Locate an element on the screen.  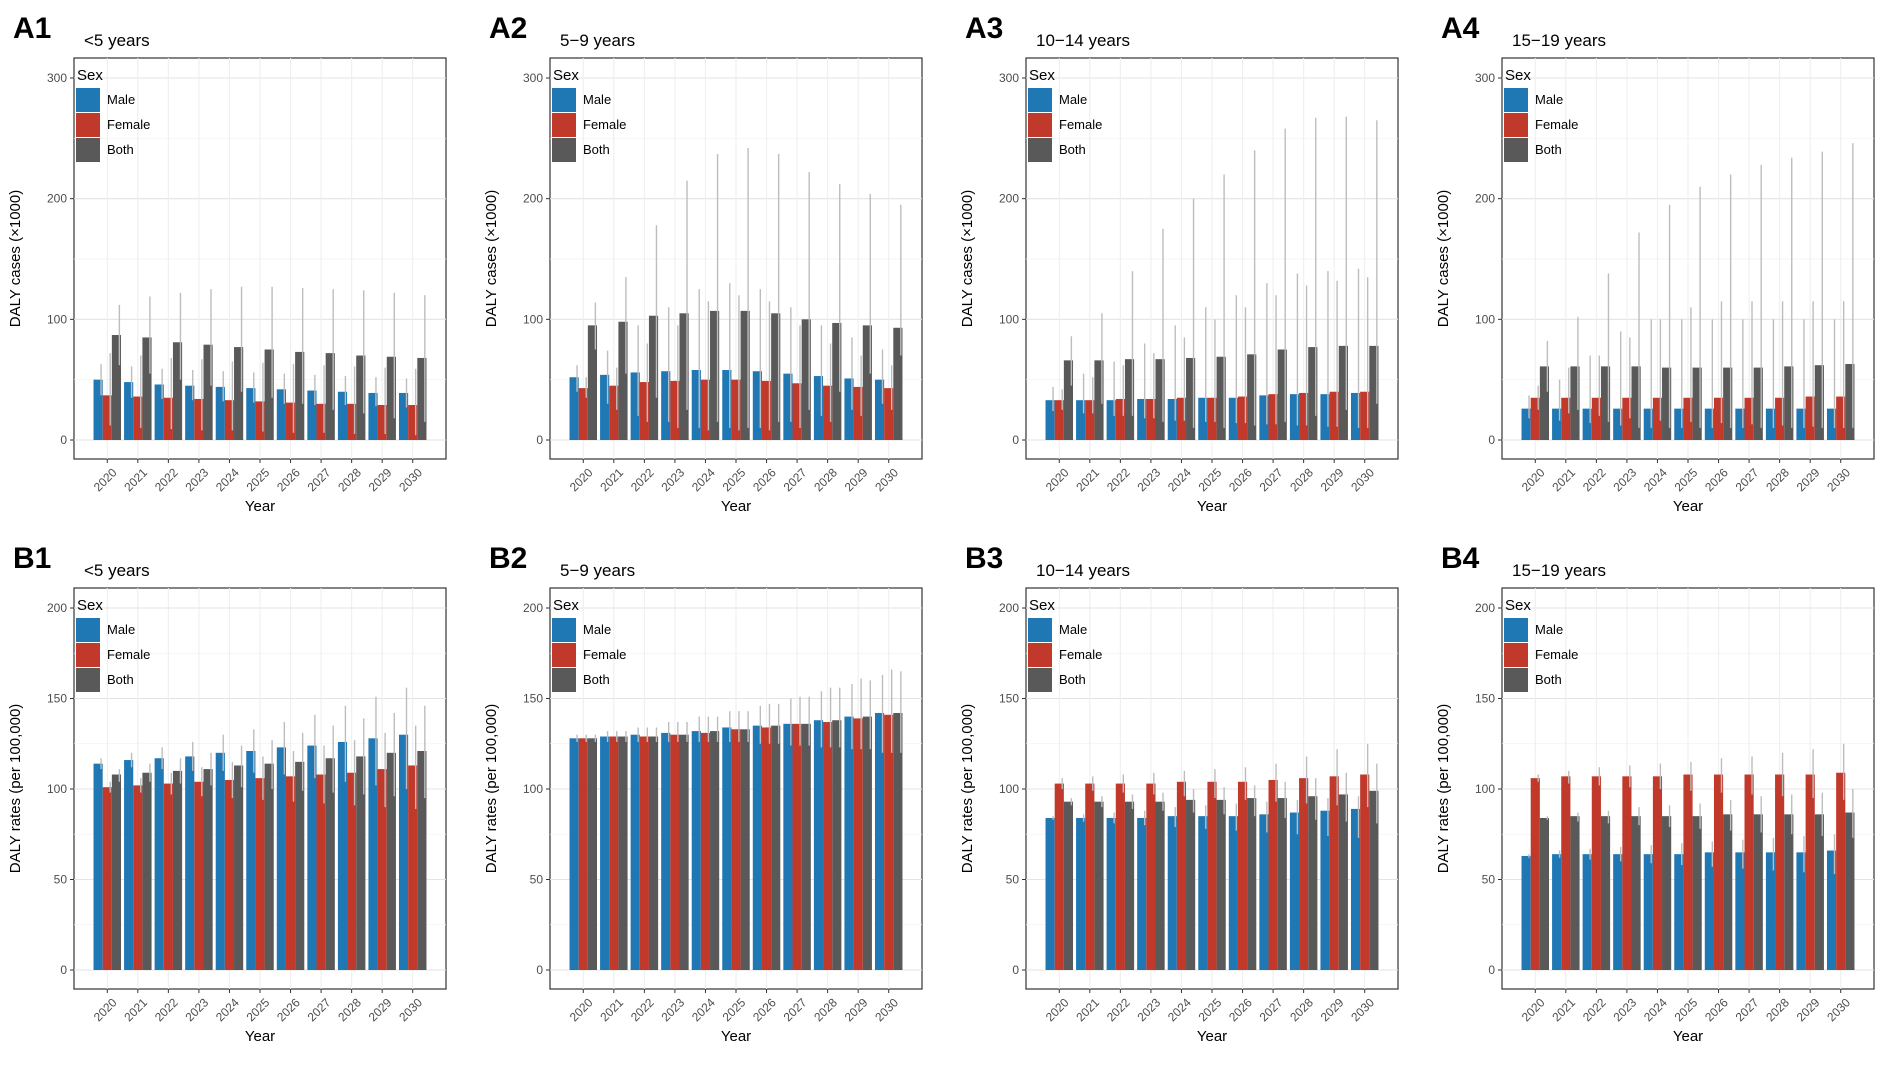
panel-title: 15−19 years is located at coordinates (1559, 570).